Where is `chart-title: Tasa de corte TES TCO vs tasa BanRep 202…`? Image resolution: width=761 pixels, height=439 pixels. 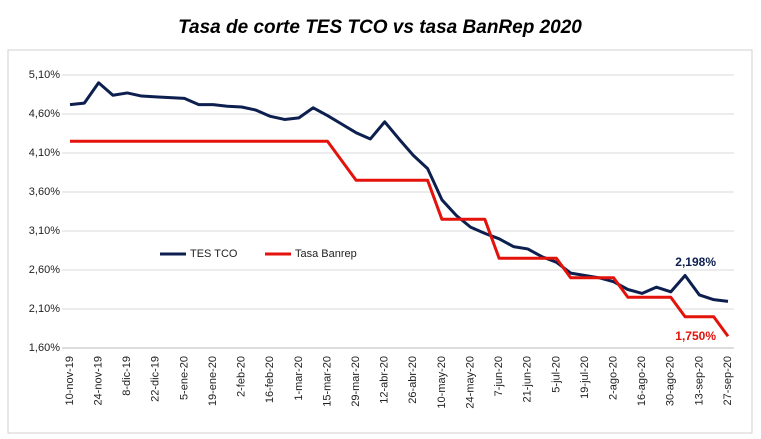
chart-title: Tasa de corte TES TCO vs tasa BanRep 202… is located at coordinates (380, 27).